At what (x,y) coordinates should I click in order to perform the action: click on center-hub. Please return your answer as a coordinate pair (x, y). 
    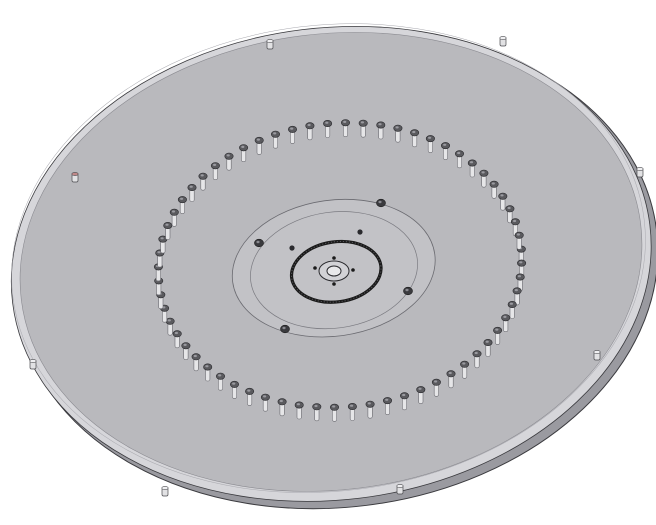
    Looking at the image, I should click on (333, 268).